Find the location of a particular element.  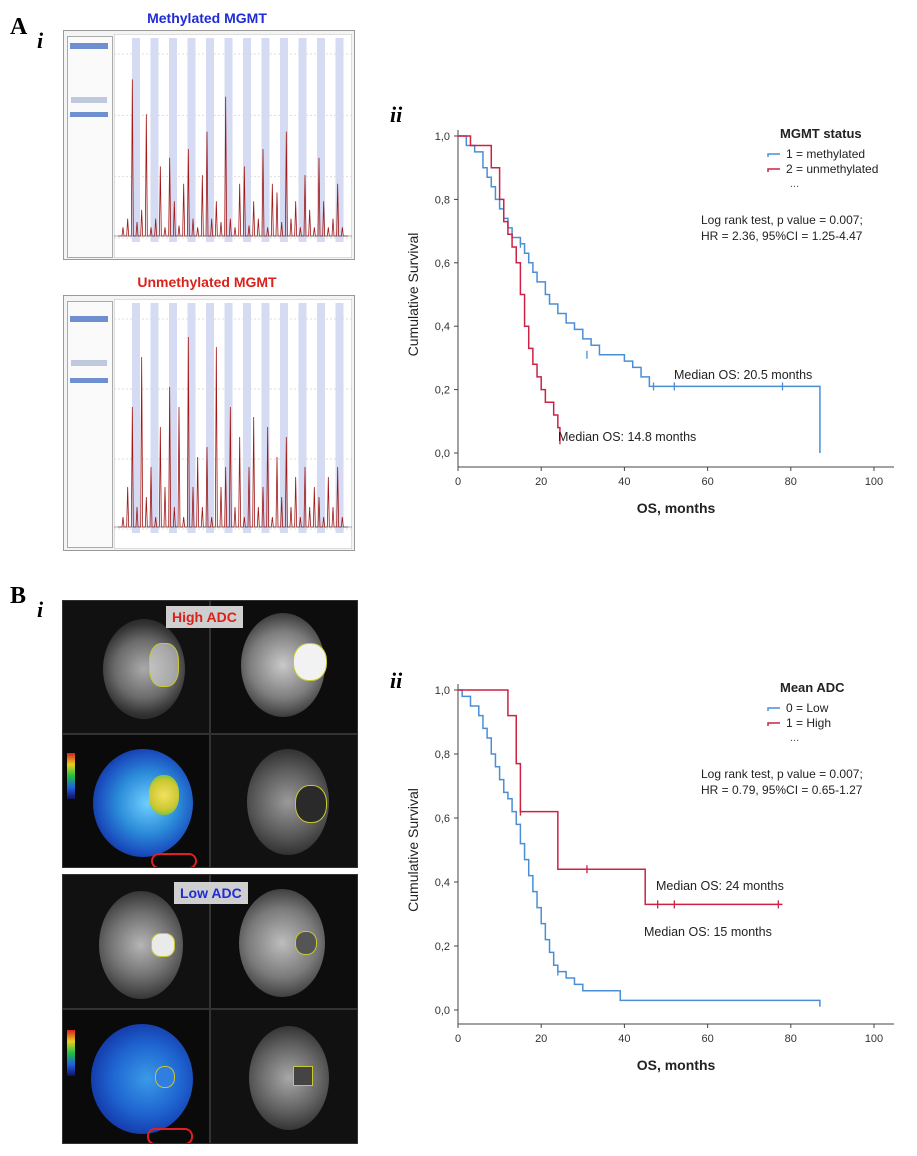

km-adc-legend-title: Mean ADC is located at coordinates (812, 687).